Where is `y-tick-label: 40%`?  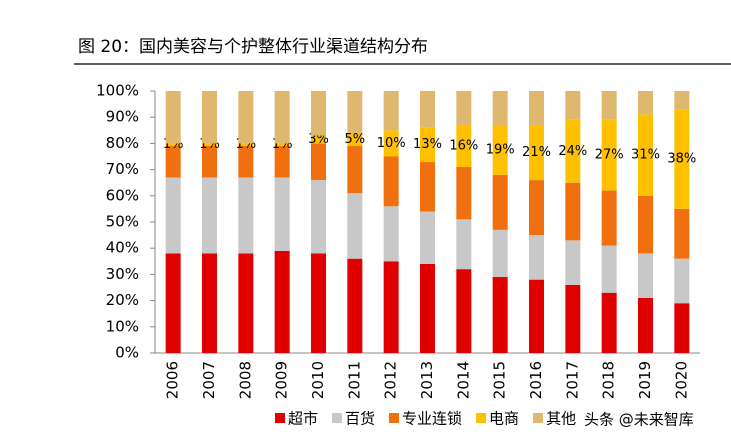
y-tick-label: 40% is located at coordinates (122, 248).